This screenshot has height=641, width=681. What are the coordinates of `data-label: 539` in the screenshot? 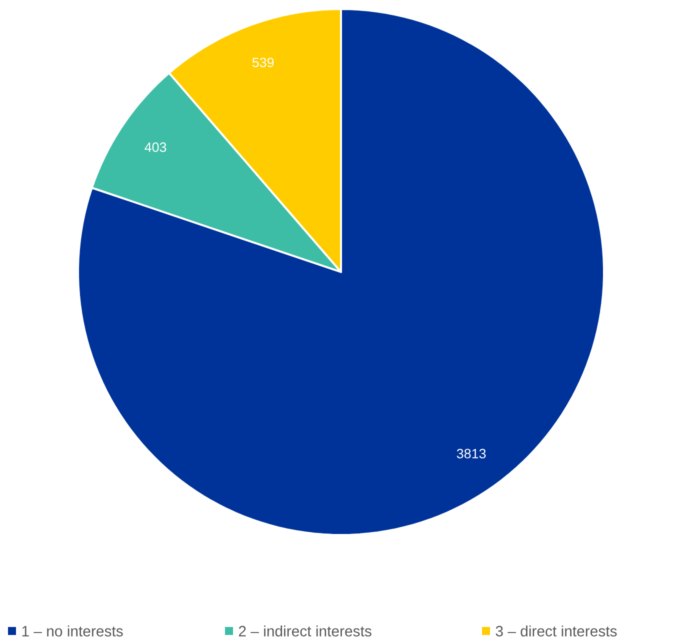 It's located at (263, 63).